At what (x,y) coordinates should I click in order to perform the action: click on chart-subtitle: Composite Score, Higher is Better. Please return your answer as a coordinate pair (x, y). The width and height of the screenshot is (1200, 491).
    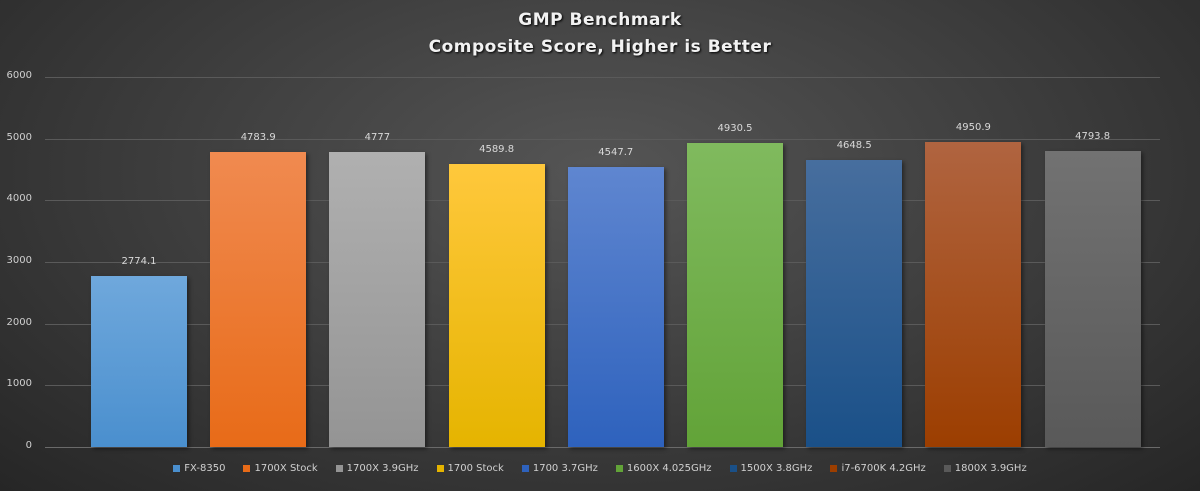
    Looking at the image, I should click on (600, 47).